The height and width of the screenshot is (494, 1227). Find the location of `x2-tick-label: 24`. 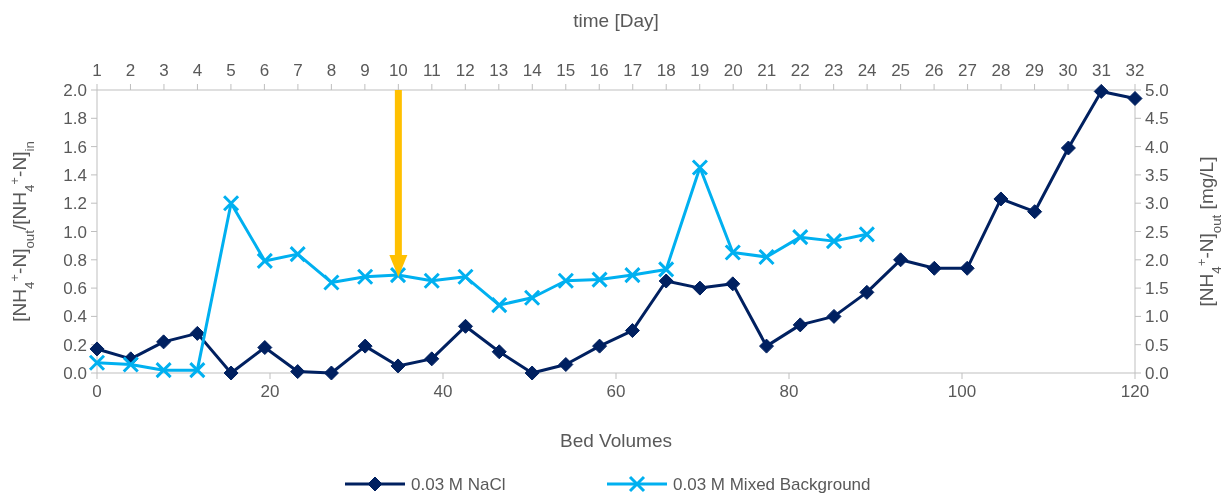

x2-tick-label: 24 is located at coordinates (867, 70).